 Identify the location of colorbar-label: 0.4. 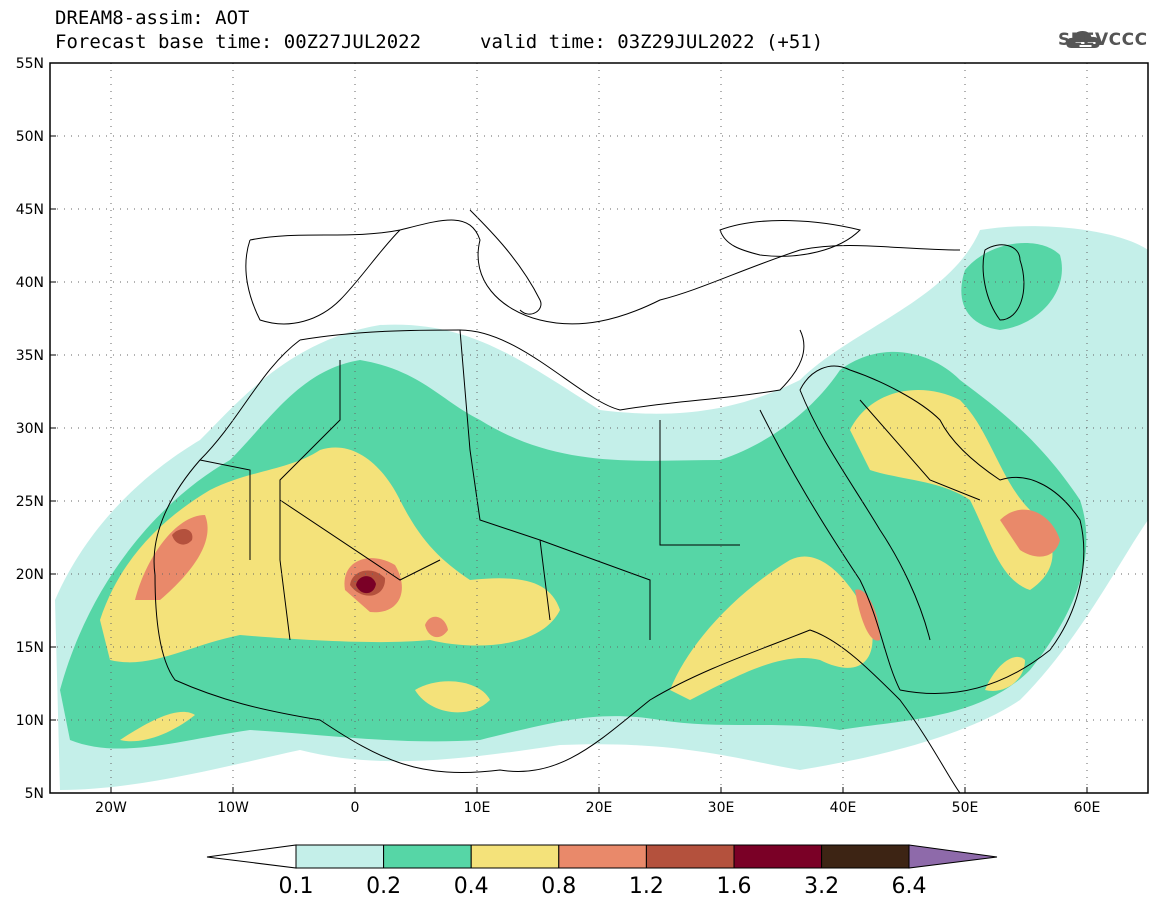
(471, 886).